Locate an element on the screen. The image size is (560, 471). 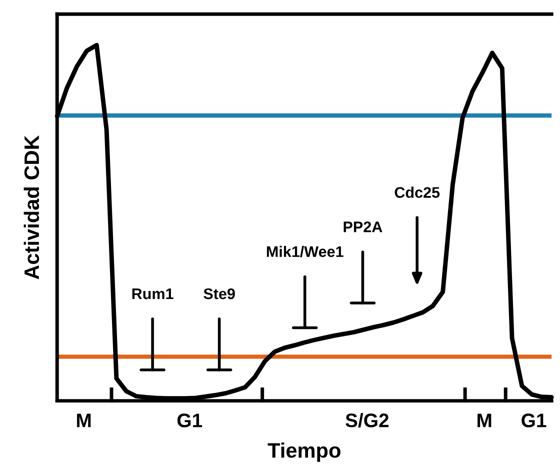
x-axis-title: Tiempo is located at coordinates (304, 452).